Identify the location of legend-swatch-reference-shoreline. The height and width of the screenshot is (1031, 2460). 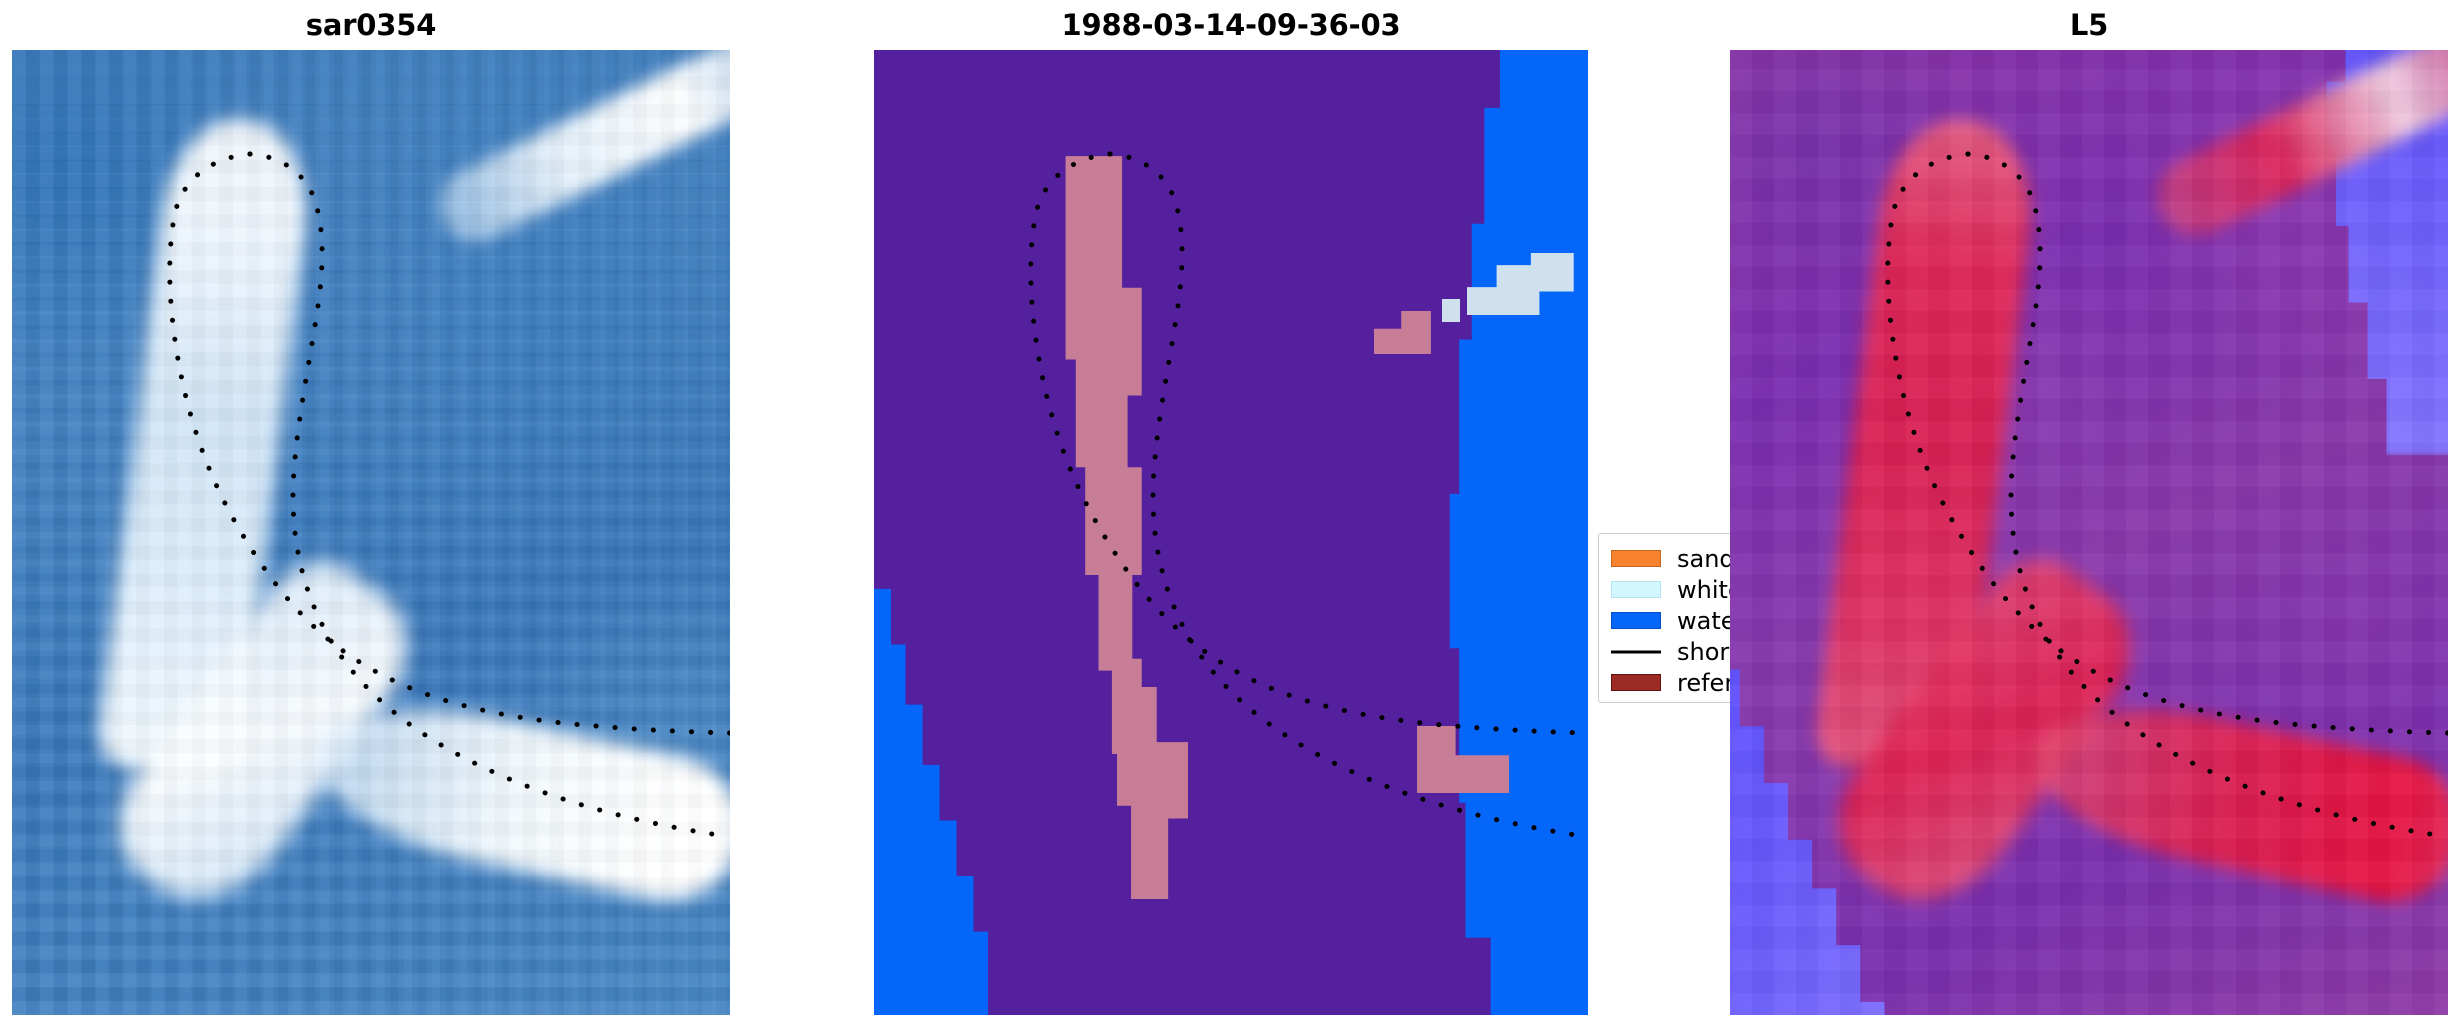
(1636, 682).